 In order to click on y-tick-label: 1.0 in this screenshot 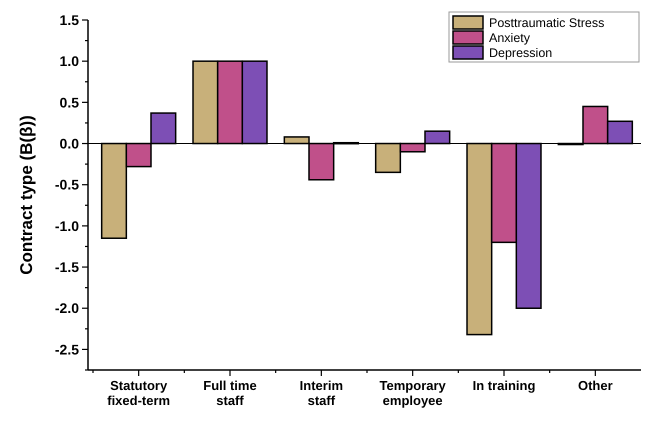, I will do `click(70, 61)`.